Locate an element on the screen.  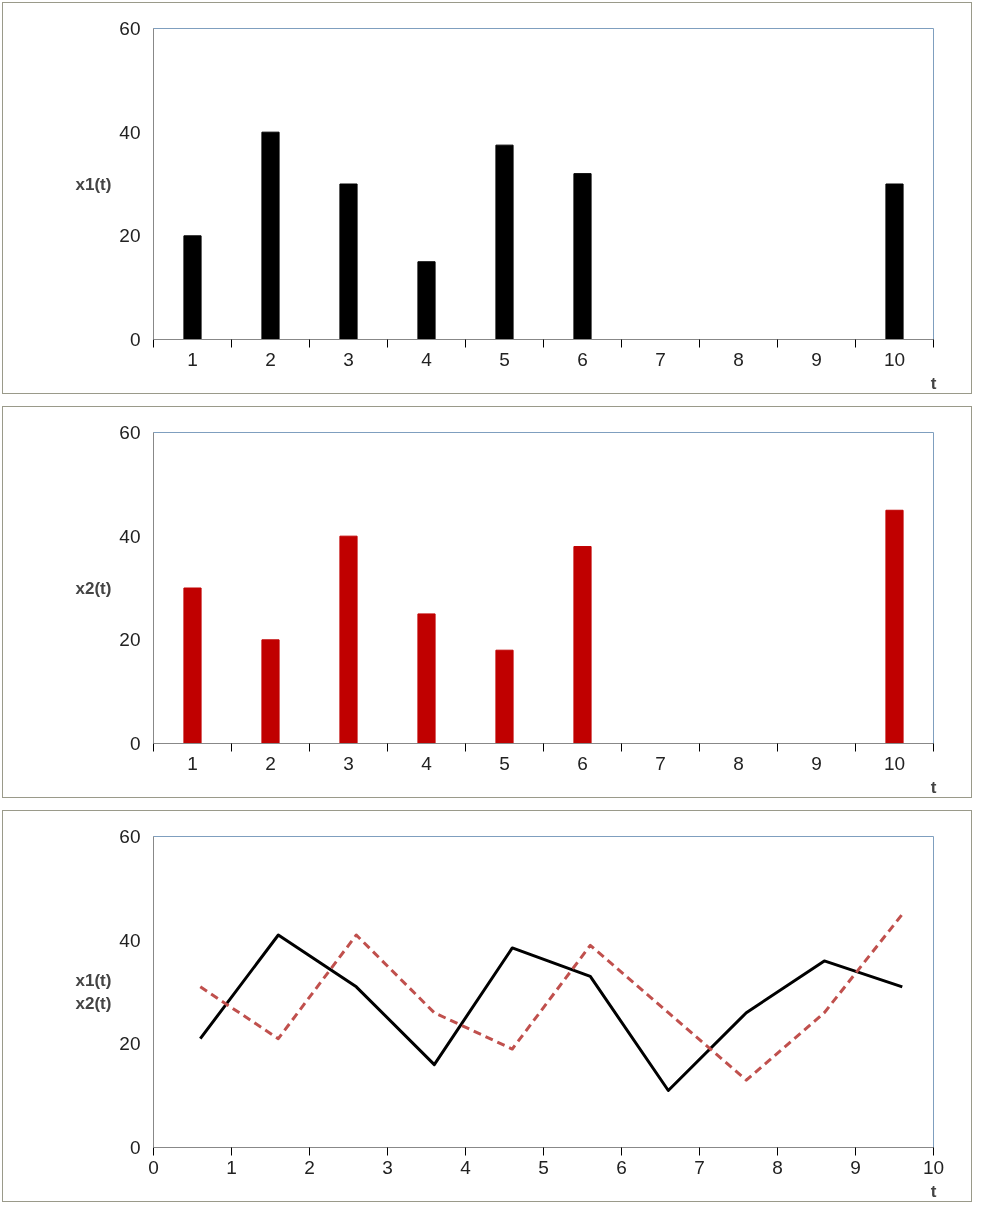
x-tick-label: 0 is located at coordinates (153, 1167).